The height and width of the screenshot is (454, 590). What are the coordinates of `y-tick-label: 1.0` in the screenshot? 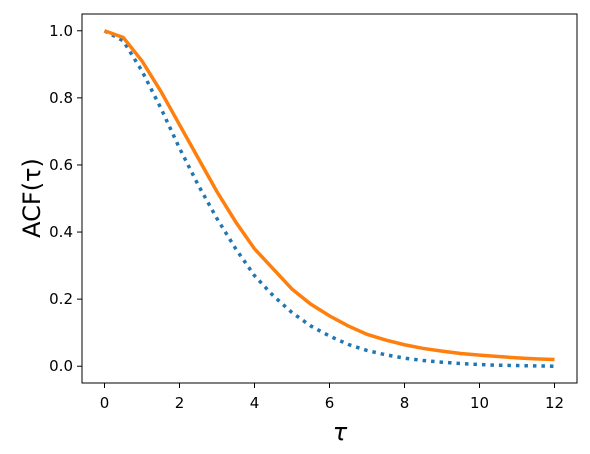 It's located at (61, 31).